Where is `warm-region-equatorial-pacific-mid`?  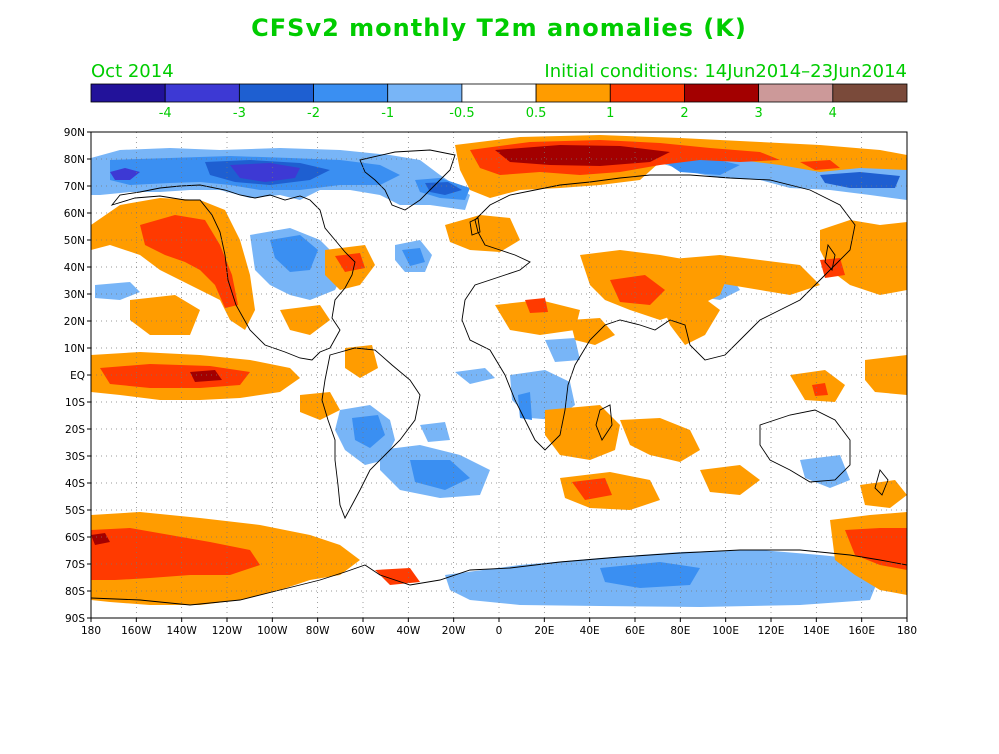 warm-region-equatorial-pacific-mid is located at coordinates (175, 376).